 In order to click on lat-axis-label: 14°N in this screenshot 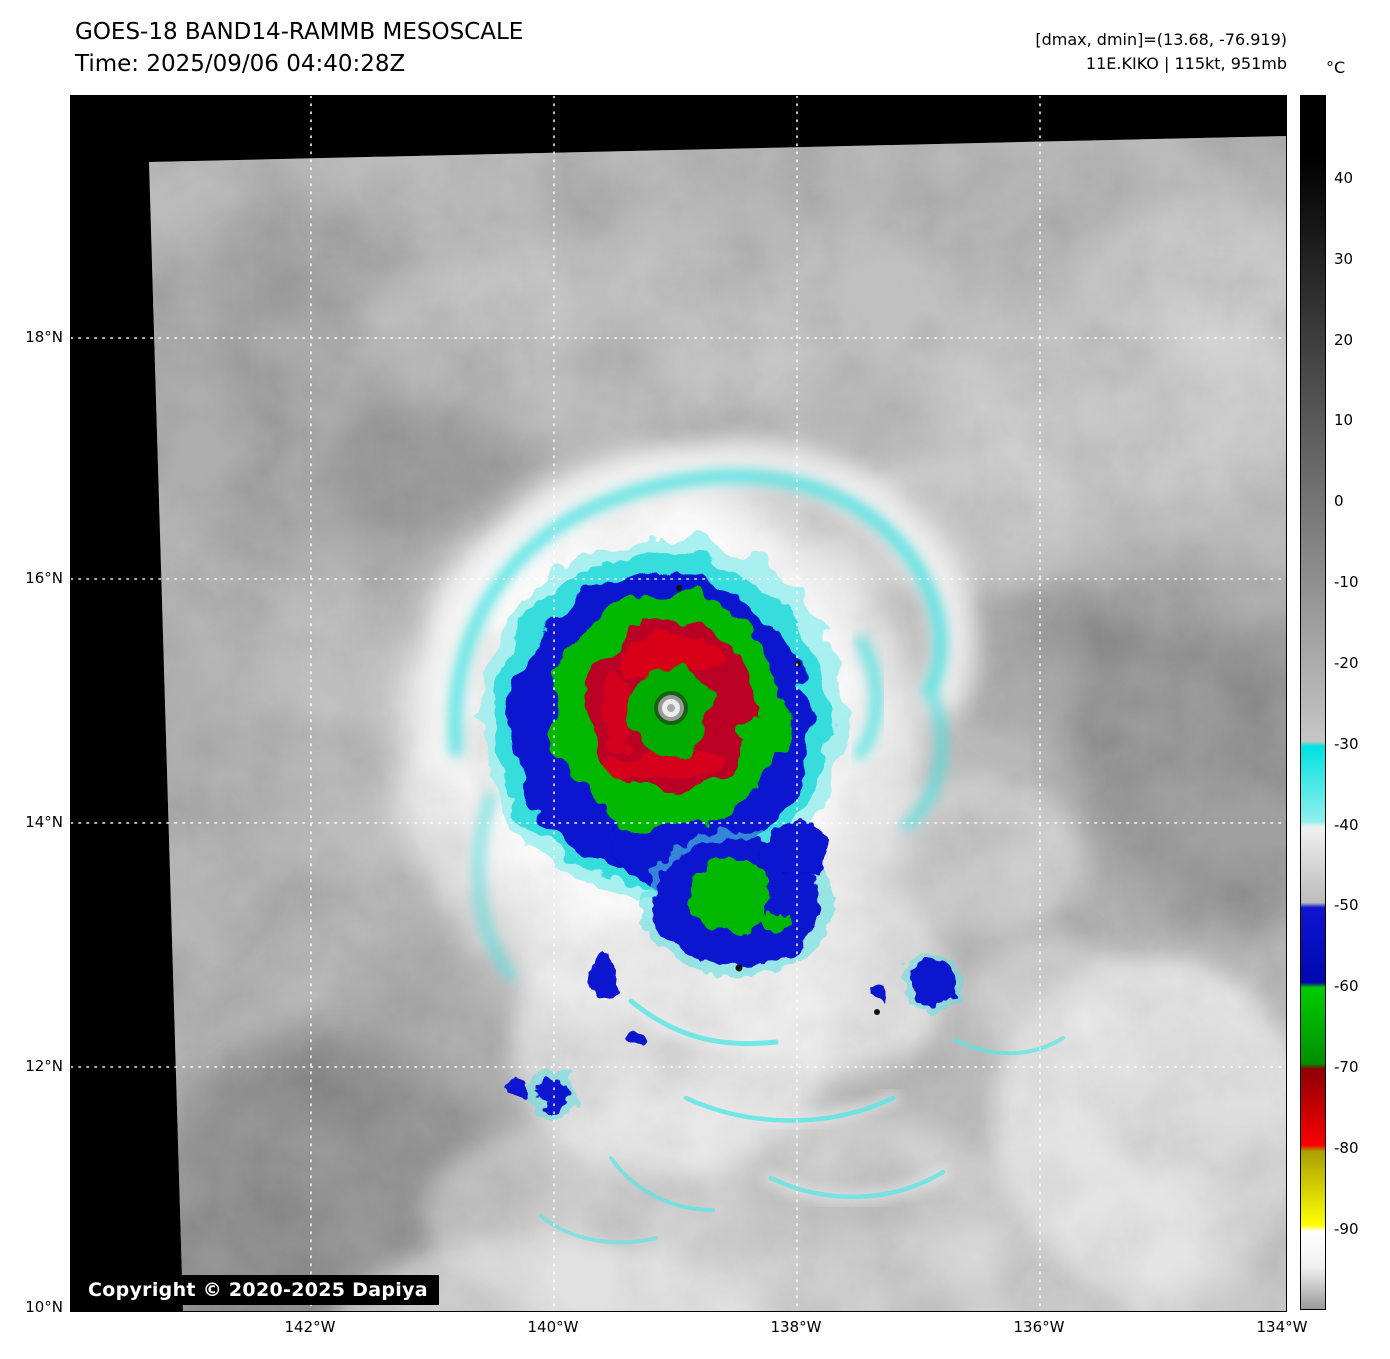, I will do `click(44, 822)`.